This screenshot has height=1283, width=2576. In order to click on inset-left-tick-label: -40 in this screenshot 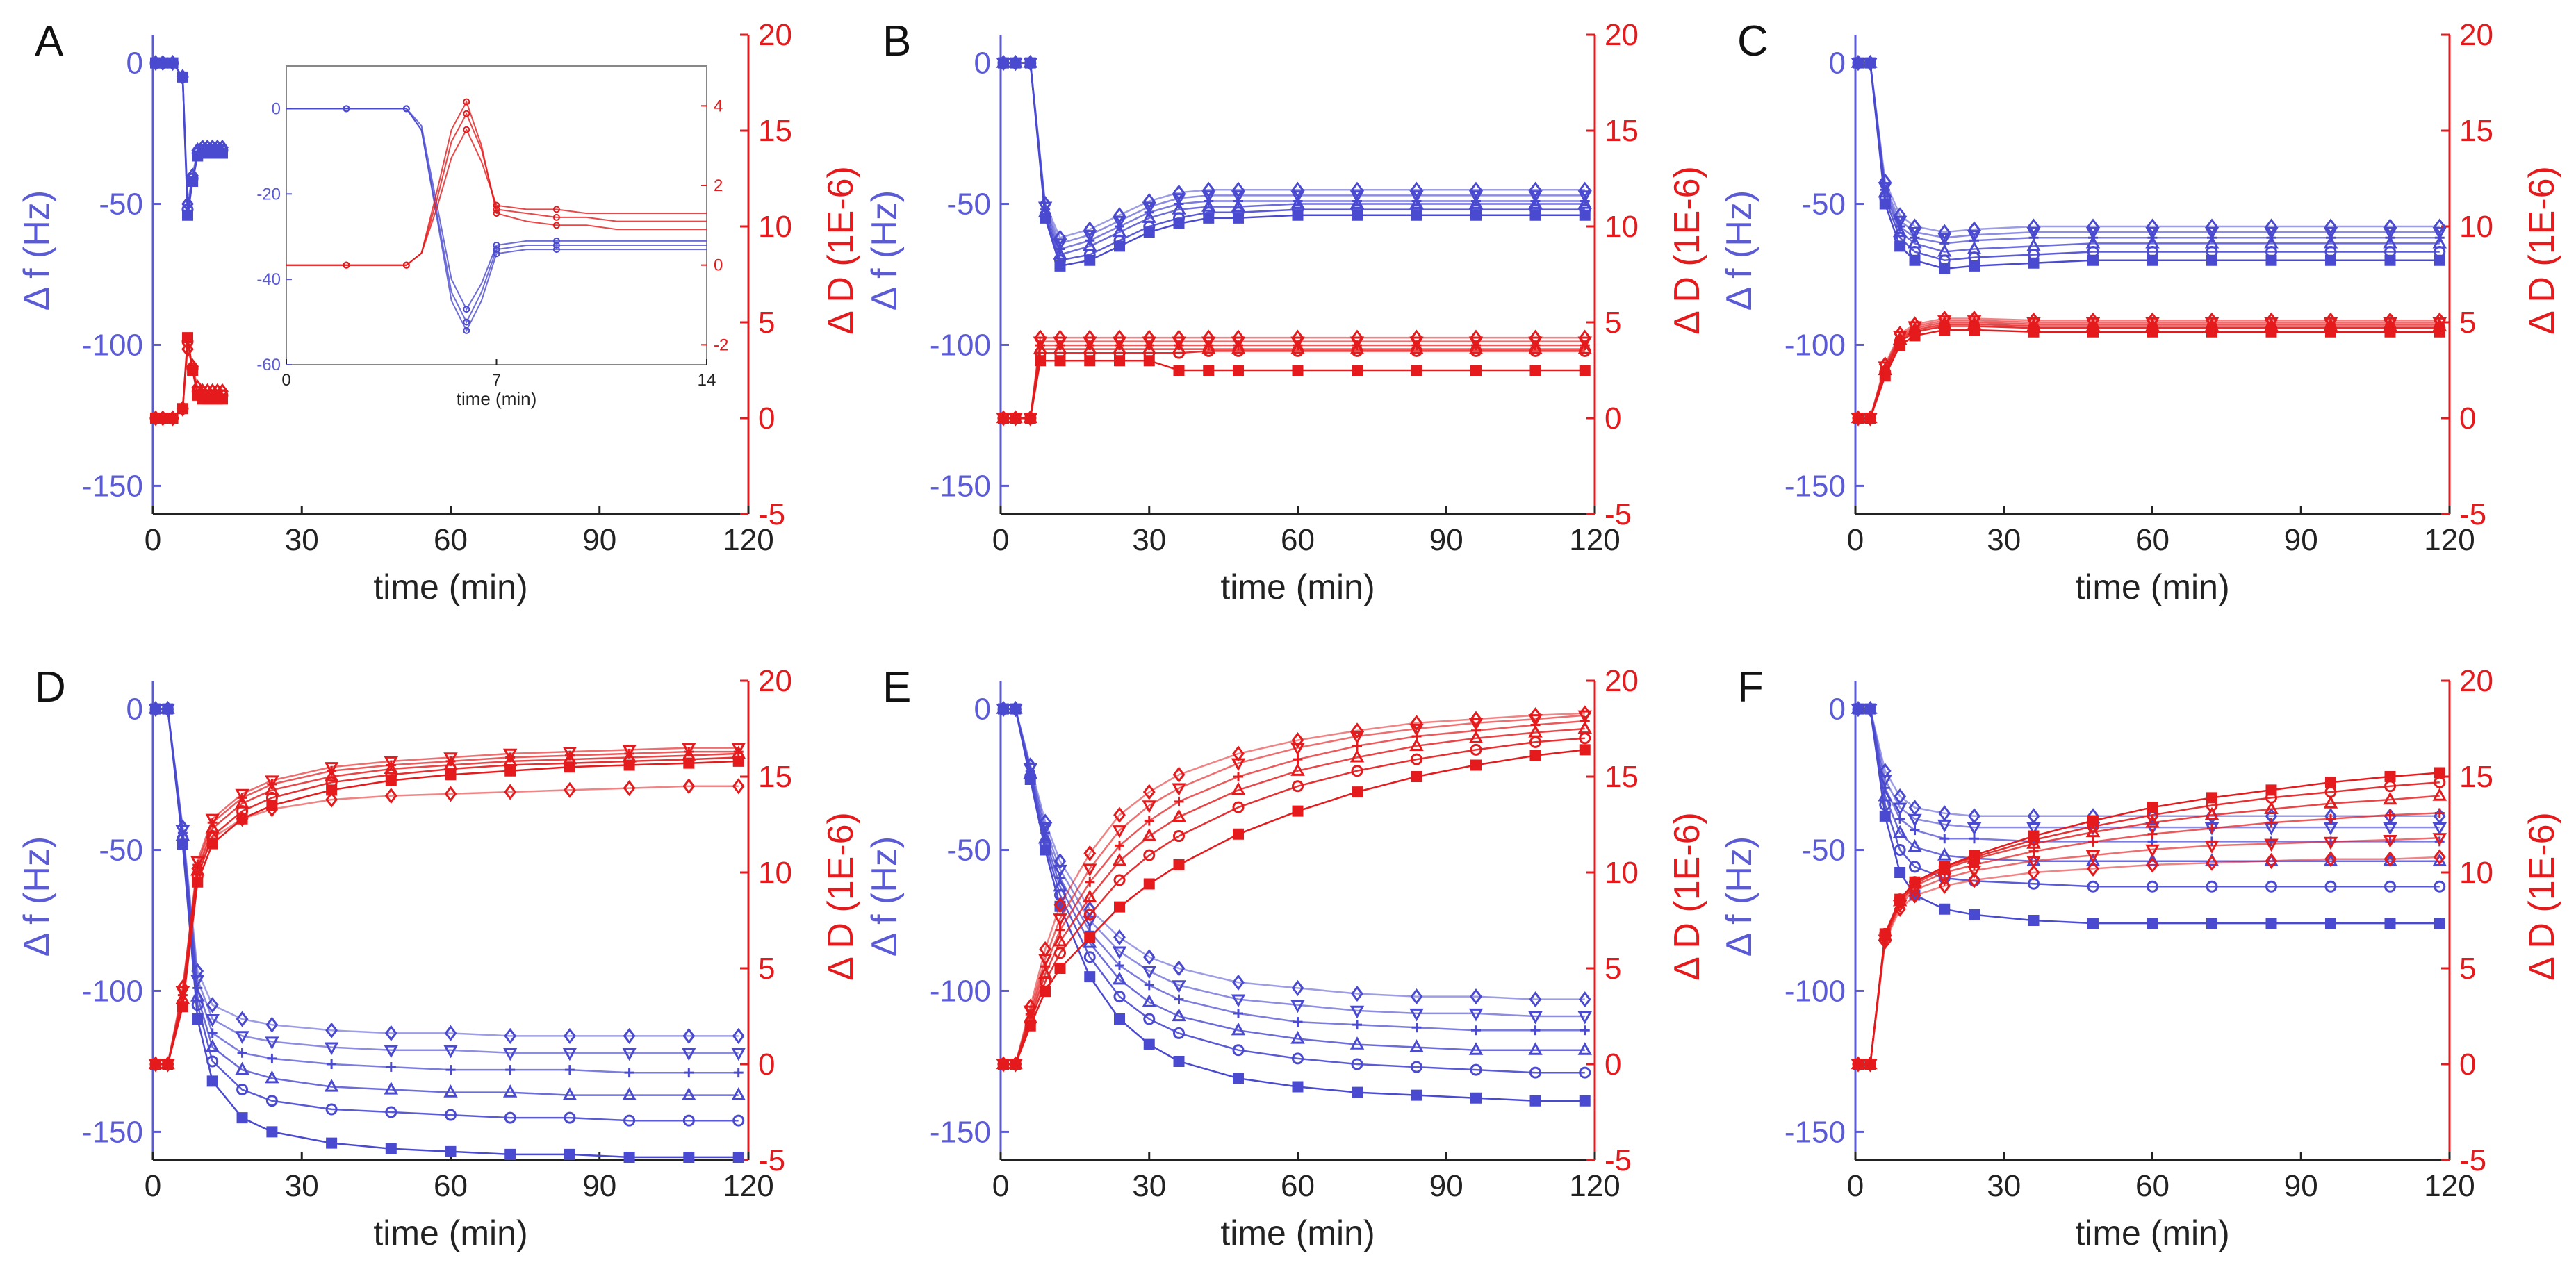, I will do `click(268, 279)`.